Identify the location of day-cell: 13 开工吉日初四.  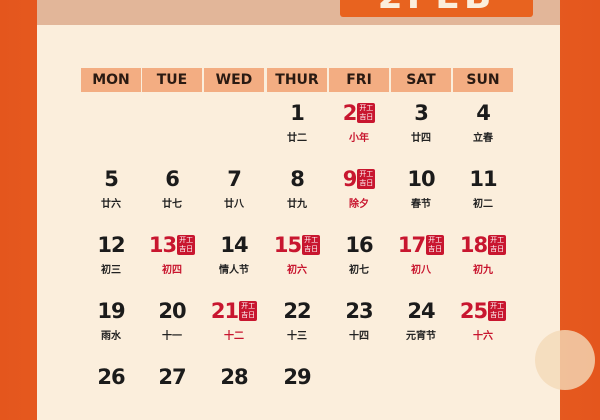
(172, 254).